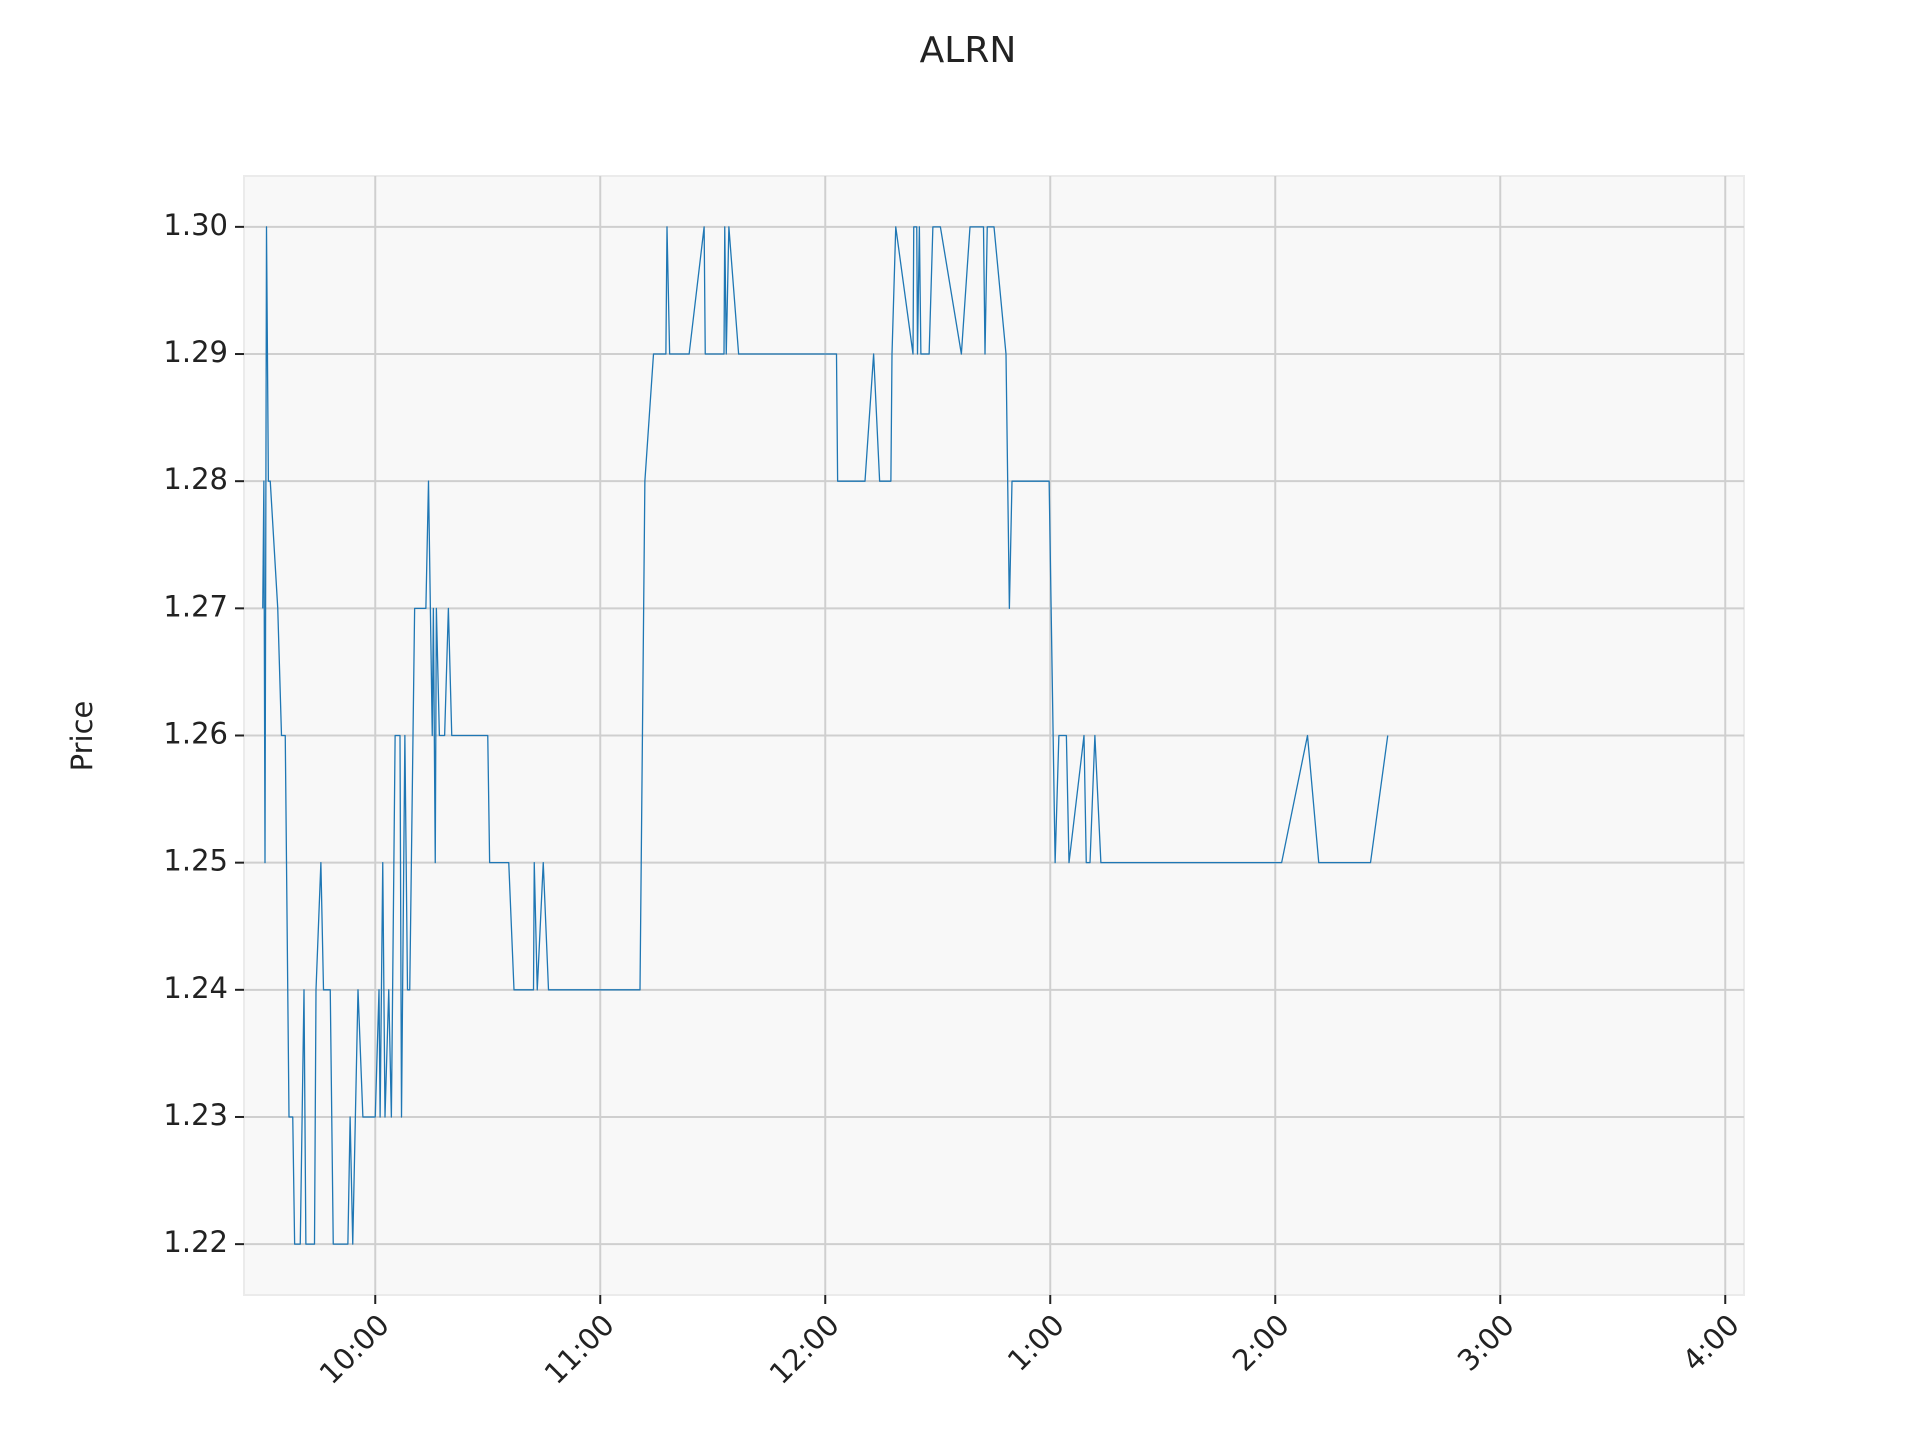 The height and width of the screenshot is (1440, 1920). What do you see at coordinates (354, 1349) in the screenshot?
I see `x-tick-label: 10:00` at bounding box center [354, 1349].